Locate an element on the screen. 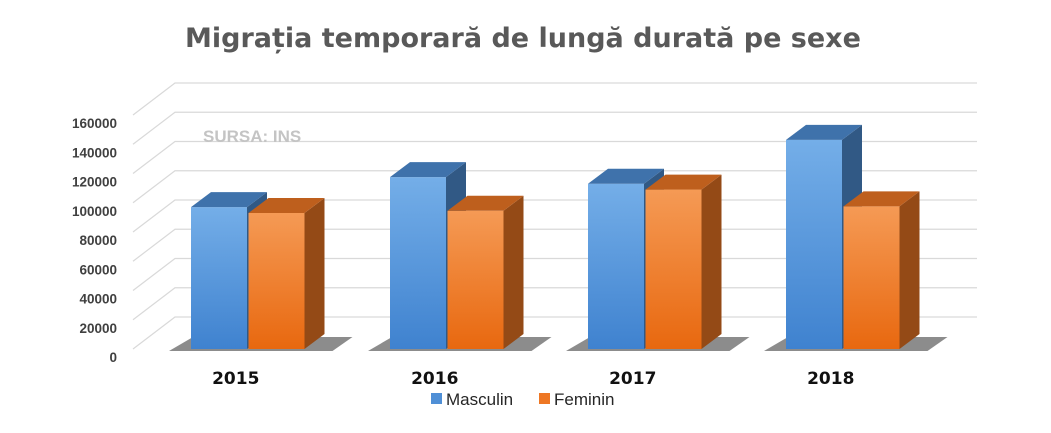 This screenshot has width=1051, height=433. legend-label: Feminin is located at coordinates (584, 399).